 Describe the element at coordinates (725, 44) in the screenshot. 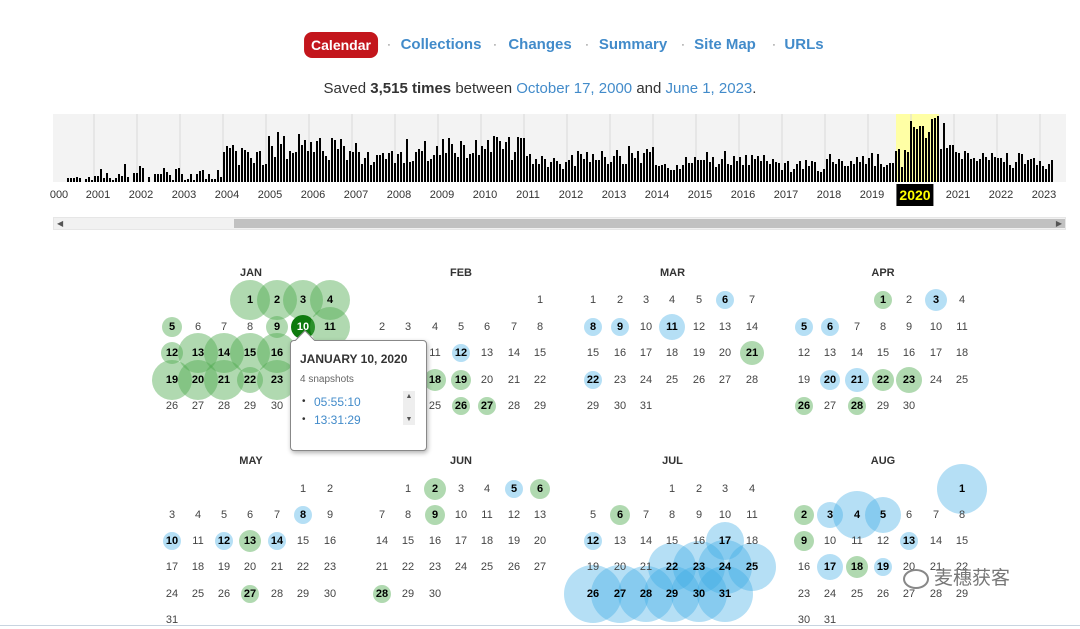

I see `nav-site-map-link: Site Map` at that location.